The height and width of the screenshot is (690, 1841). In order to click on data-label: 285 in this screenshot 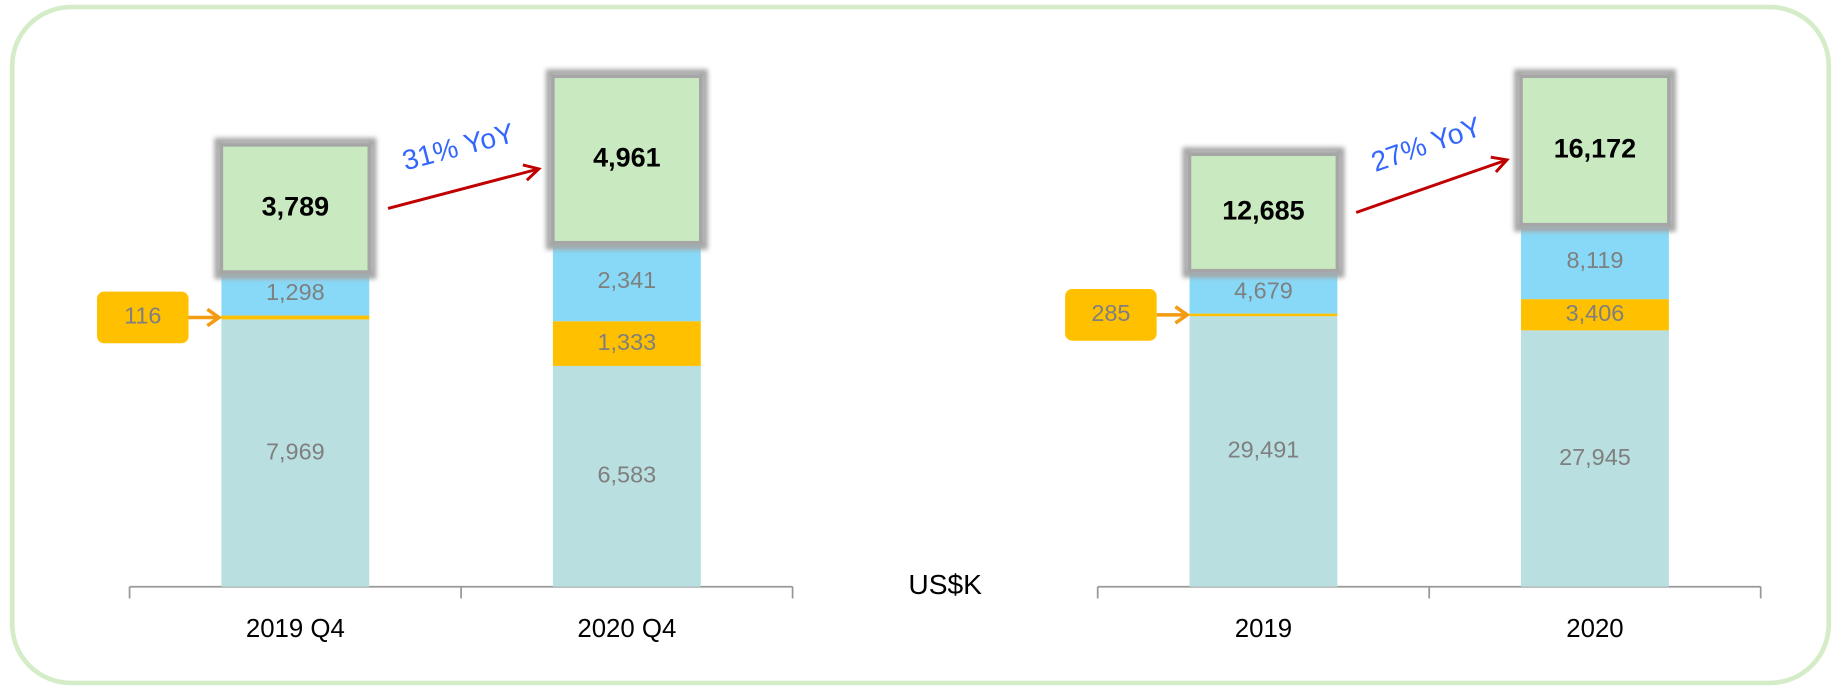, I will do `click(1110, 313)`.